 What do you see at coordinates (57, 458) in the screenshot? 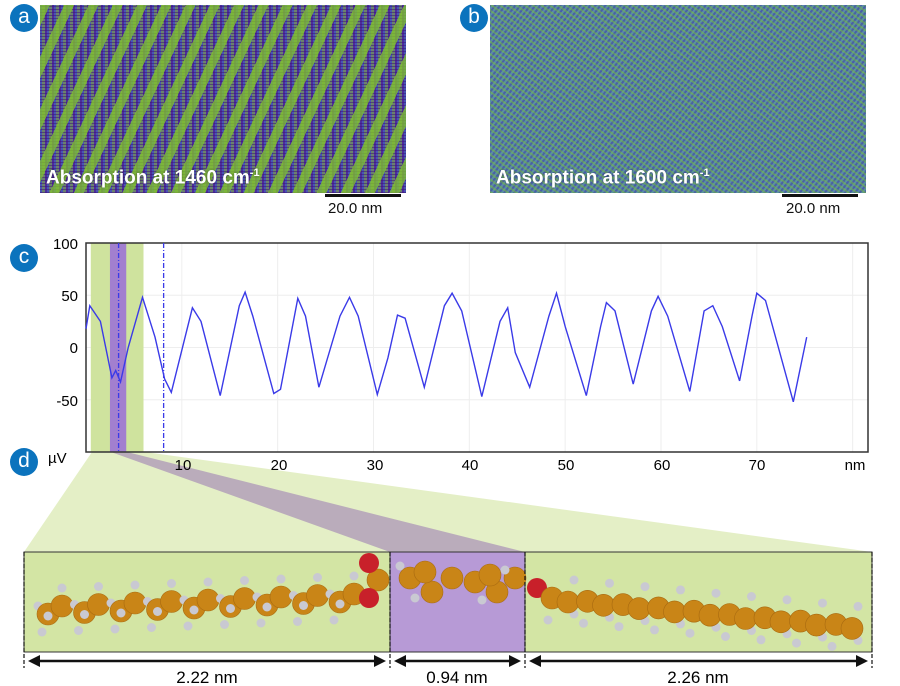
I see `y-axis-unit: µV` at bounding box center [57, 458].